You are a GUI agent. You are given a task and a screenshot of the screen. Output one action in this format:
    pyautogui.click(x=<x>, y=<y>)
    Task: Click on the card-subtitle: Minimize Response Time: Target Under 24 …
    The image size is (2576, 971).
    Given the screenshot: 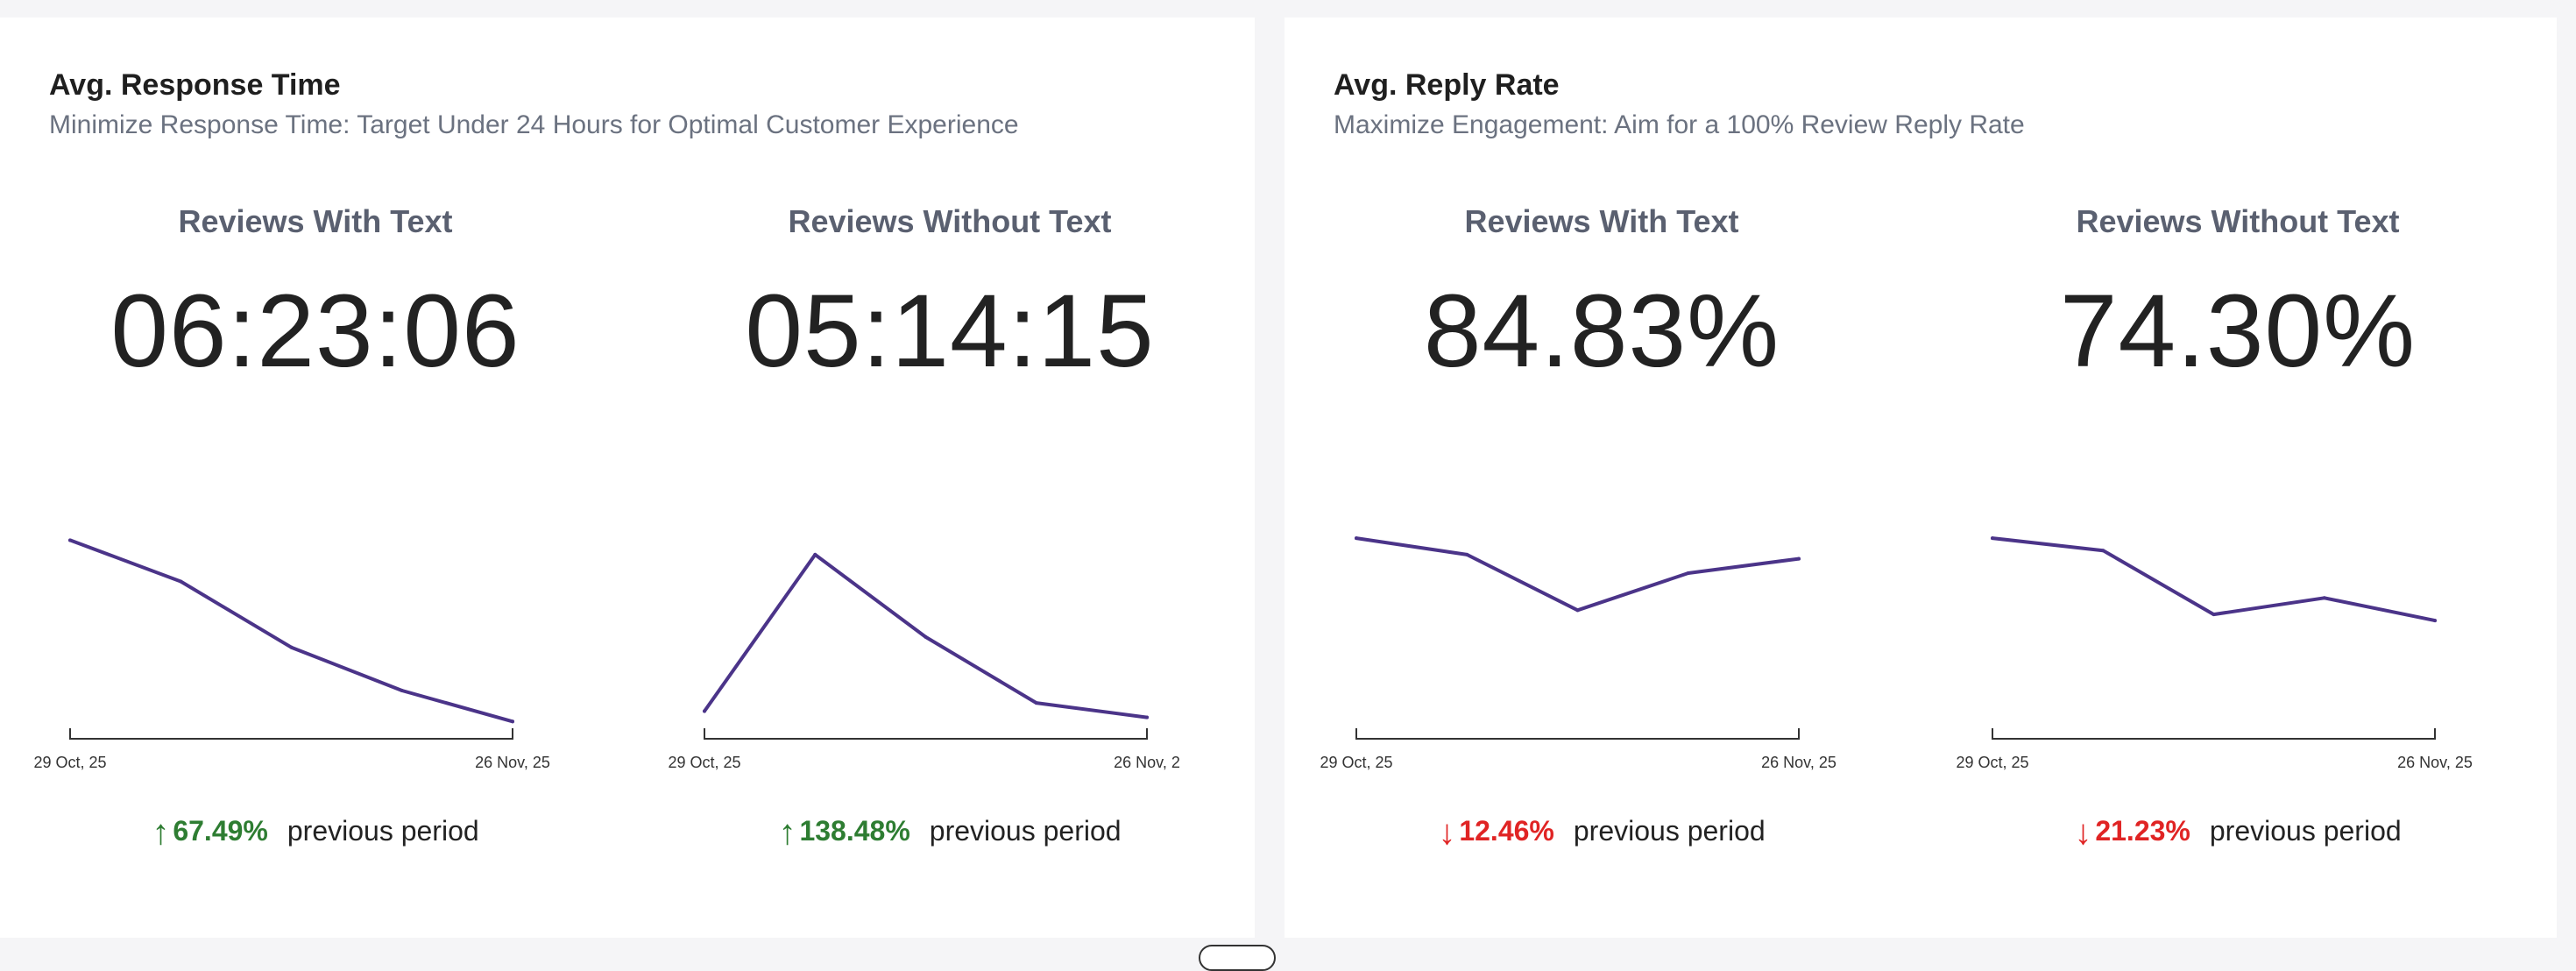 What is the action you would take?
    pyautogui.click(x=534, y=125)
    